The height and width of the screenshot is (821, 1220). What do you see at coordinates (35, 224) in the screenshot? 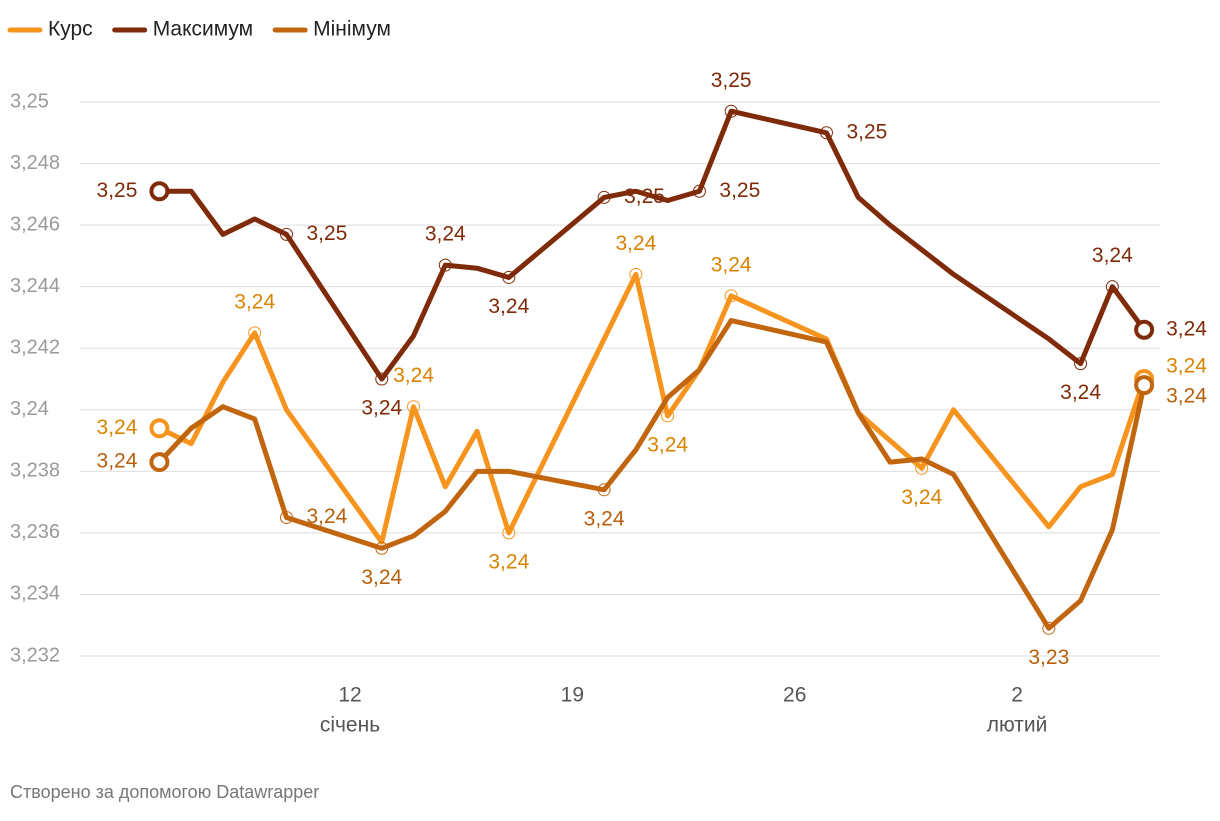
I see `y-tick-label: 3,246` at bounding box center [35, 224].